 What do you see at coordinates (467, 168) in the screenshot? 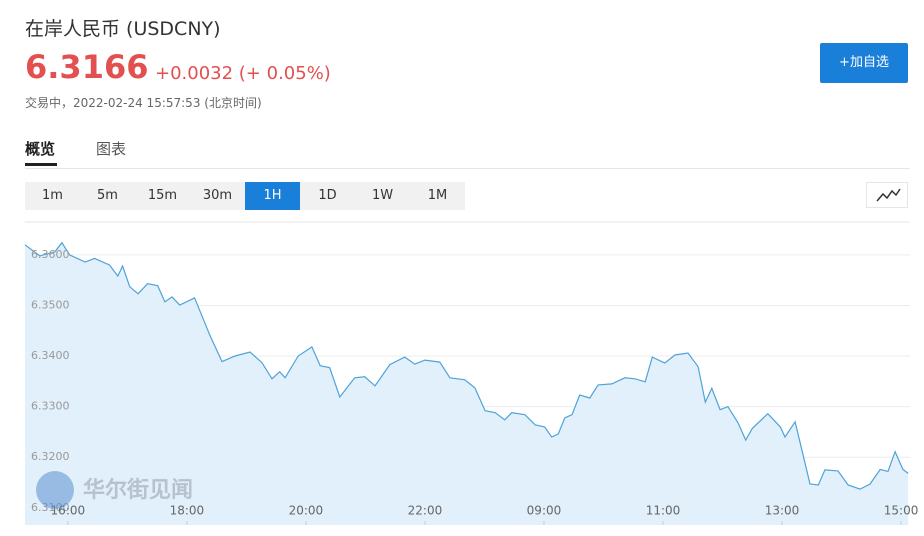
I see `divider` at bounding box center [467, 168].